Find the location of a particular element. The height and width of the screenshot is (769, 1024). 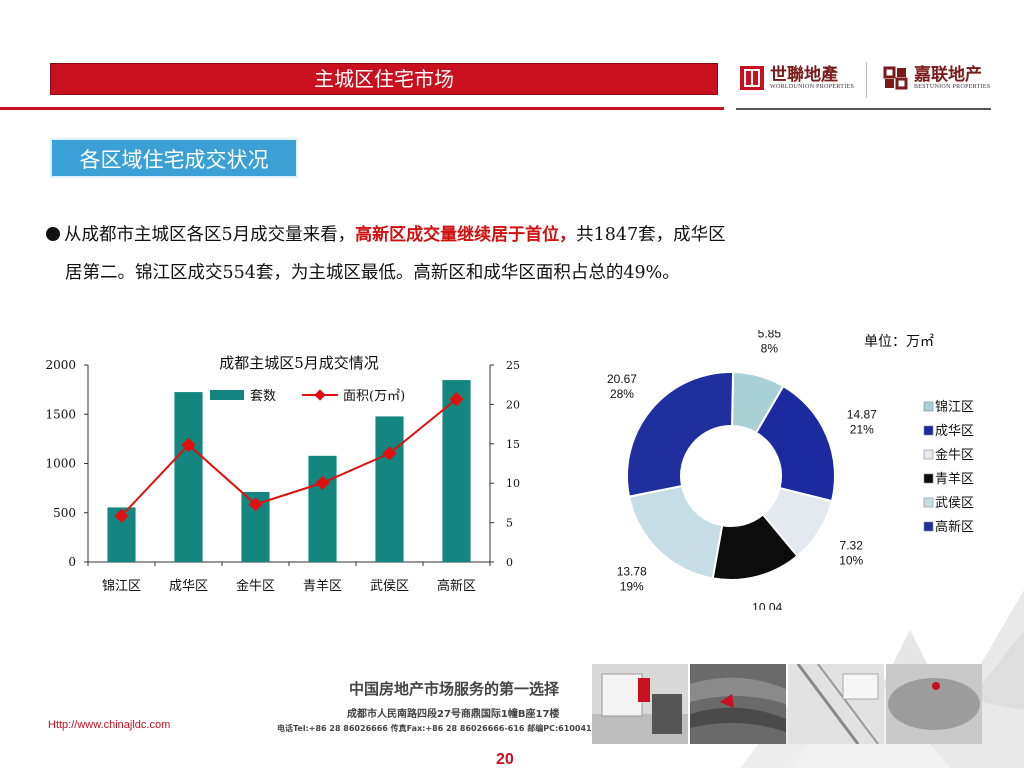

summary-part-2: 共1847套，成华区 is located at coordinates (651, 235).